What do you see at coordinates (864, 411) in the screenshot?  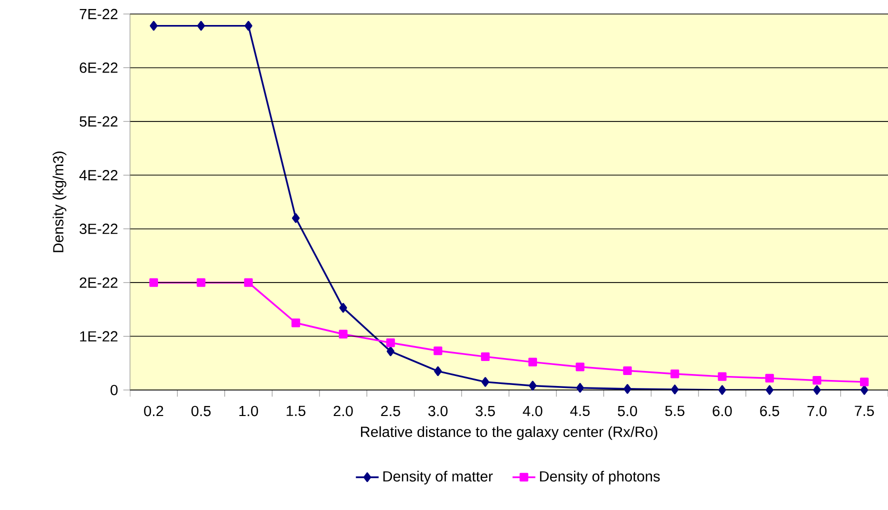 I see `x-tick-label: 7.5` at bounding box center [864, 411].